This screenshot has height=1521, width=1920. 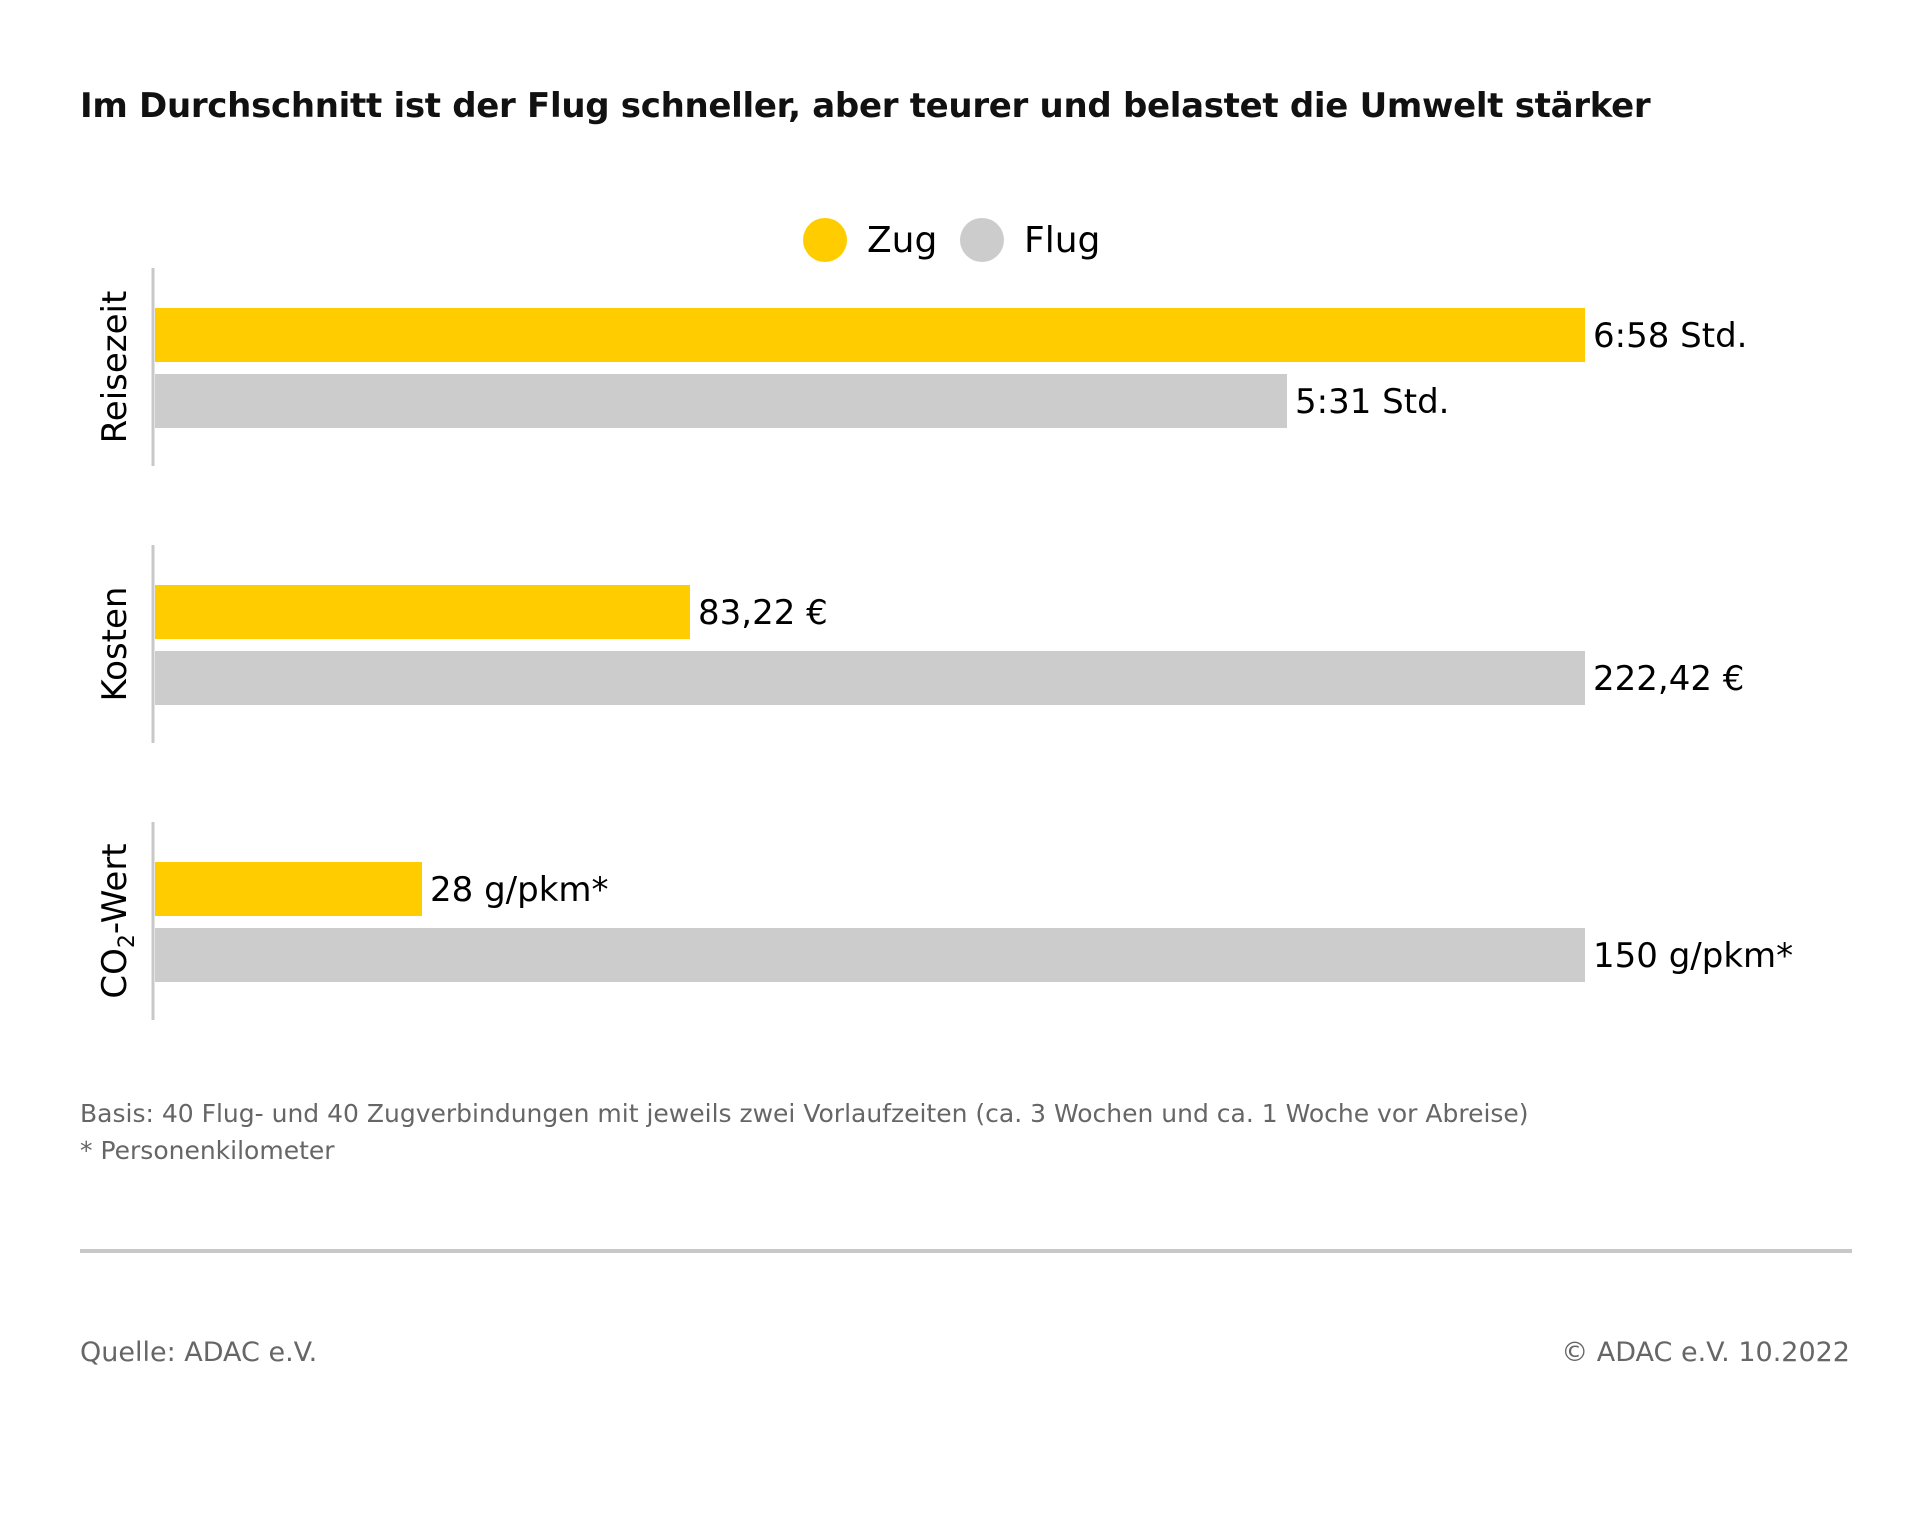 I want to click on legend-label-zug: Zug, so click(x=902, y=240).